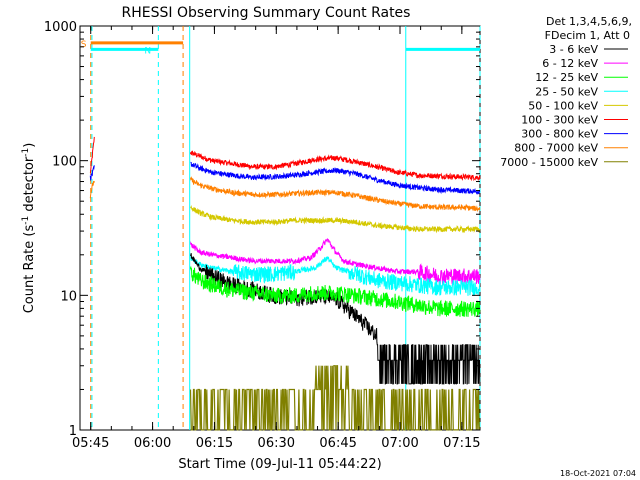  I want to click on legend-entry-label-2: 12 - 25 keV, so click(566, 77).